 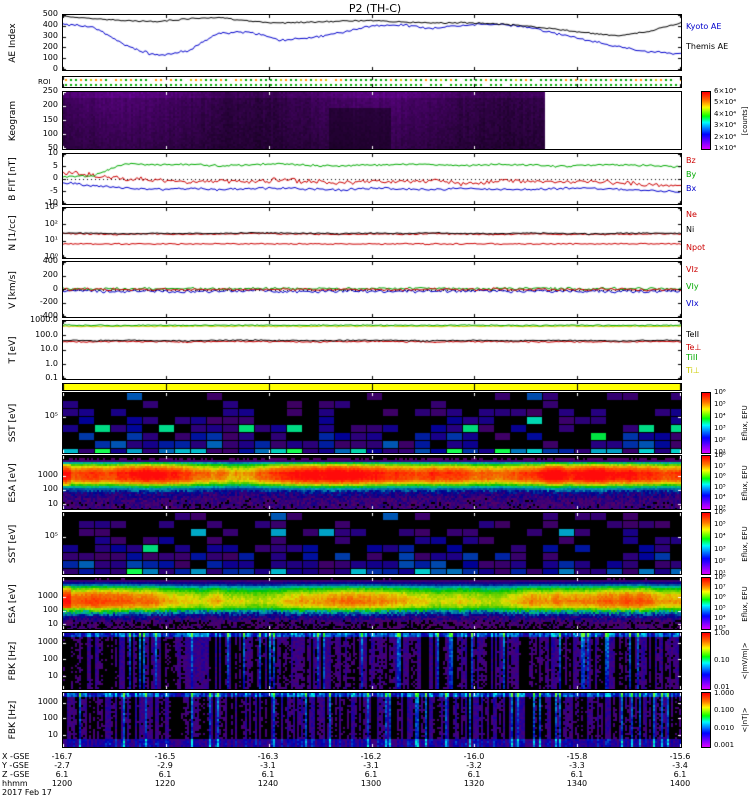 I want to click on sst_ion-colorbar-tick: 10⁵, so click(x=720, y=404).